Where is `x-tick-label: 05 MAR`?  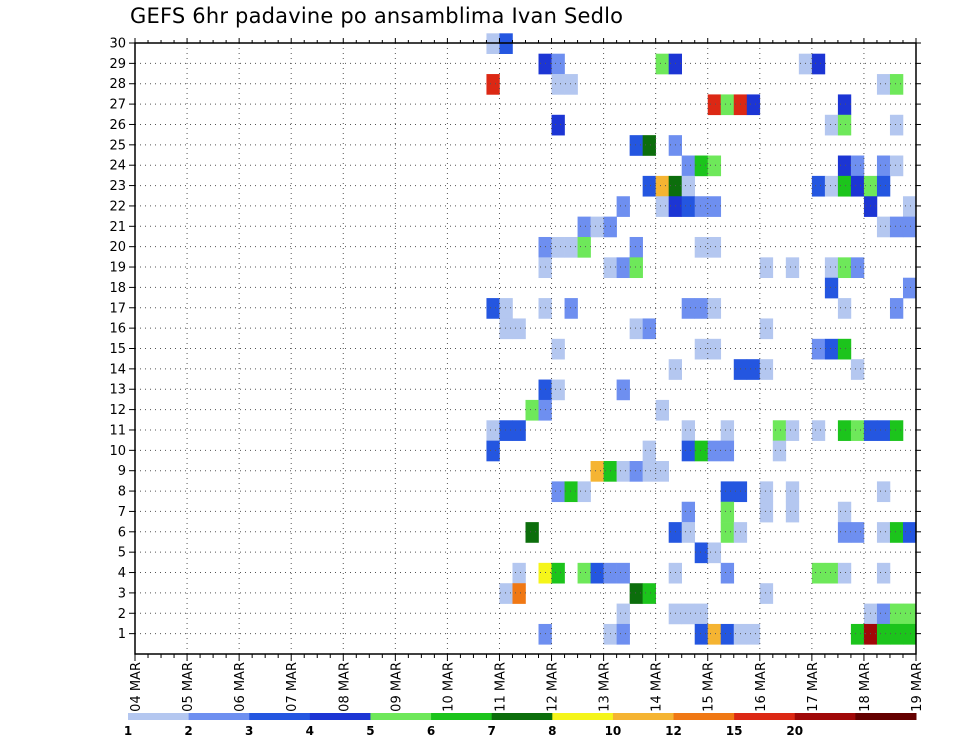
x-tick-label: 05 MAR is located at coordinates (188, 687).